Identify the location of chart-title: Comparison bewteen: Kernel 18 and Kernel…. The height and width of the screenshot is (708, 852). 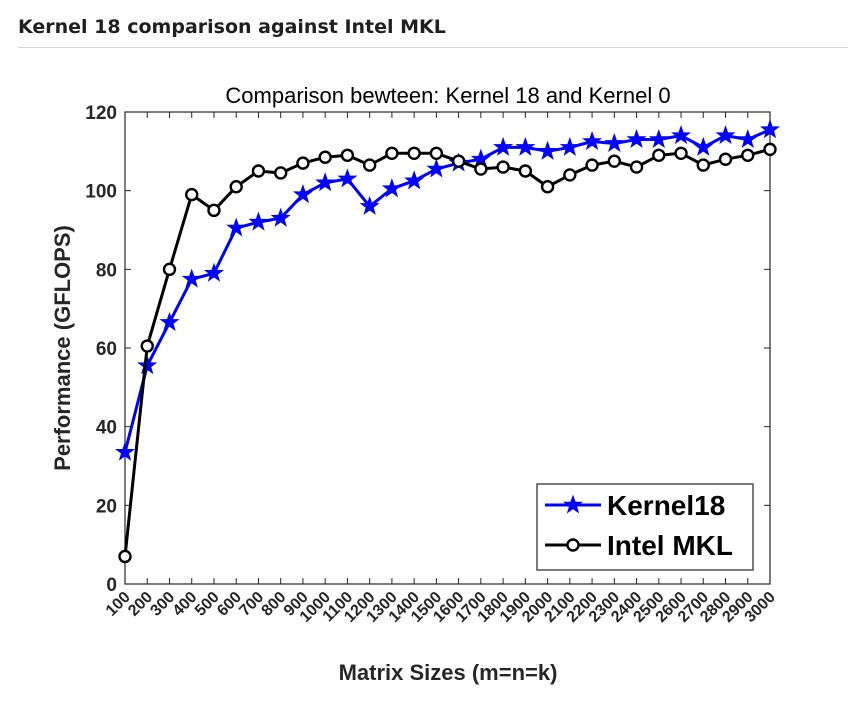
(447, 95).